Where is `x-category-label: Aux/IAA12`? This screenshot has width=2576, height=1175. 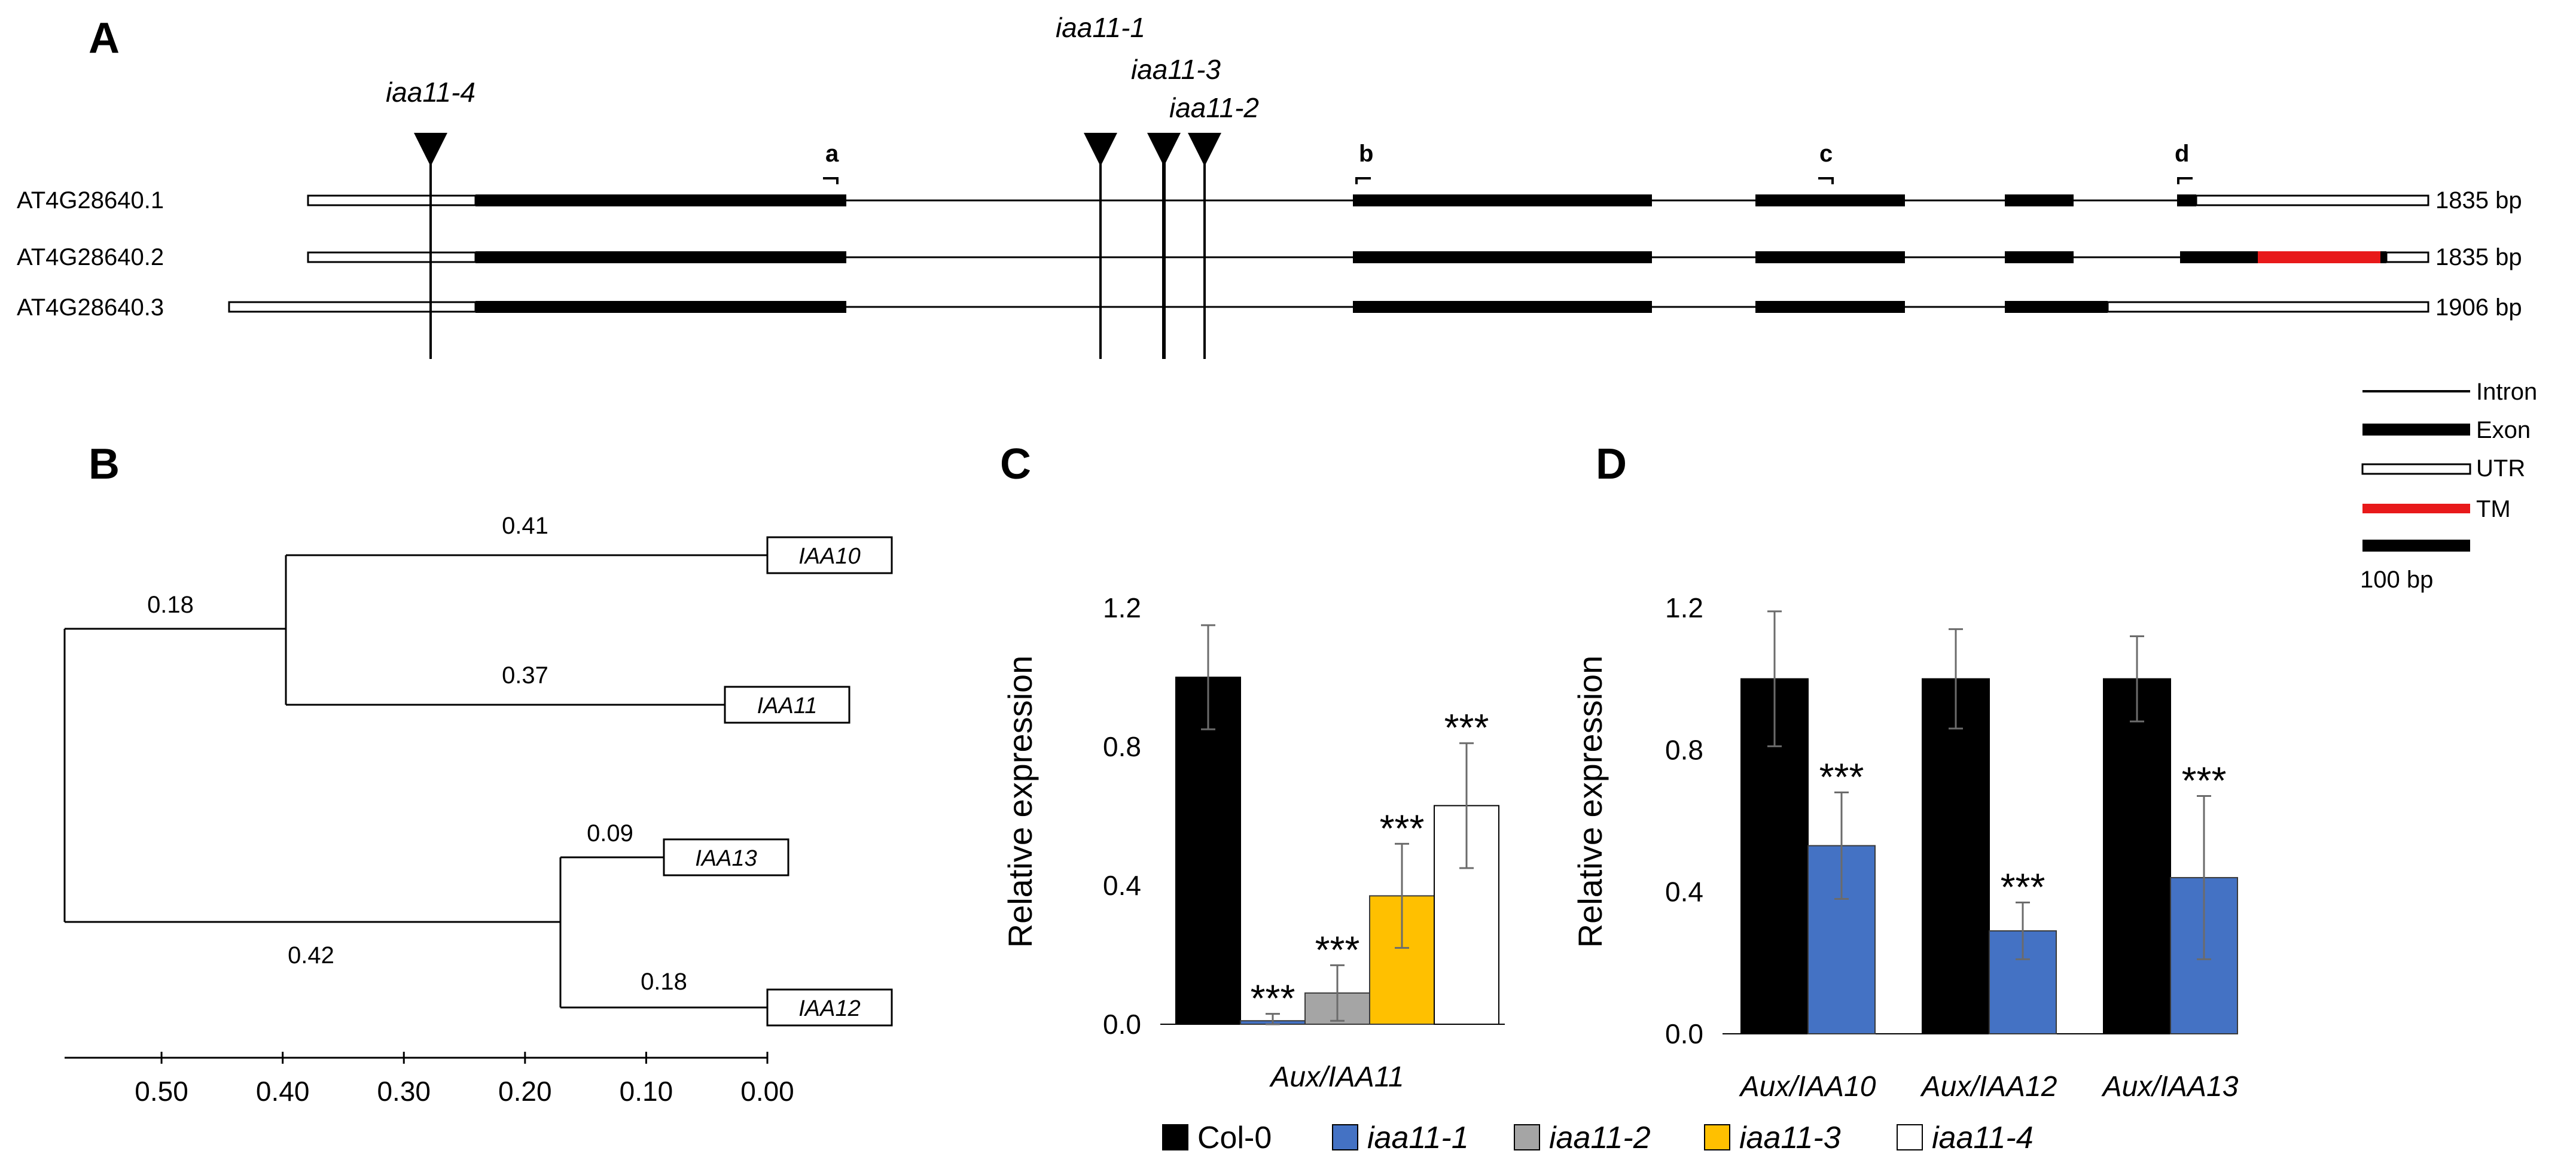
x-category-label: Aux/IAA12 is located at coordinates (1989, 1087).